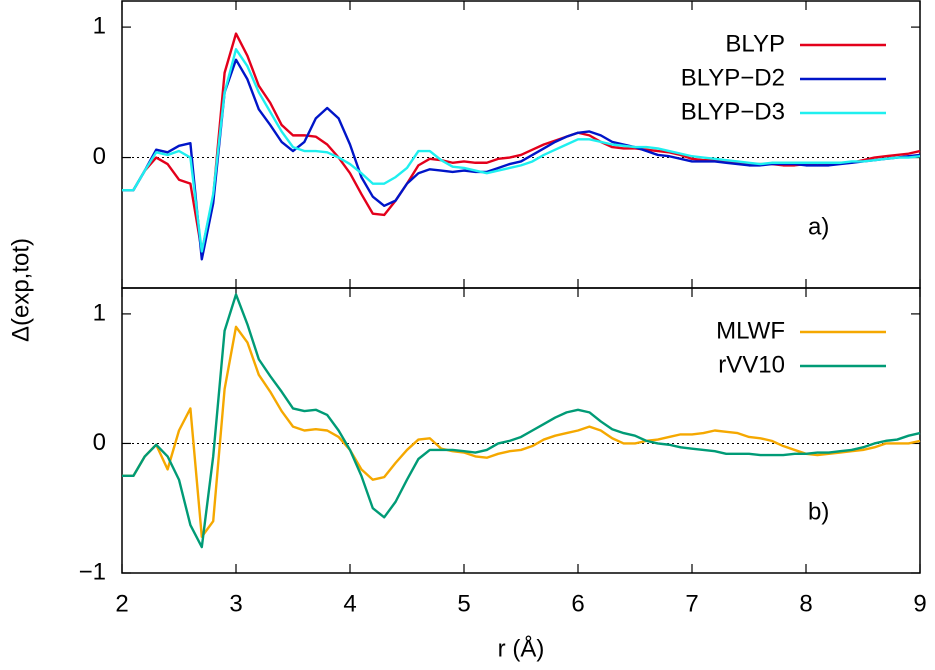 Image resolution: width=935 pixels, height=670 pixels. What do you see at coordinates (755, 43) in the screenshot?
I see `legend-label: BLYP` at bounding box center [755, 43].